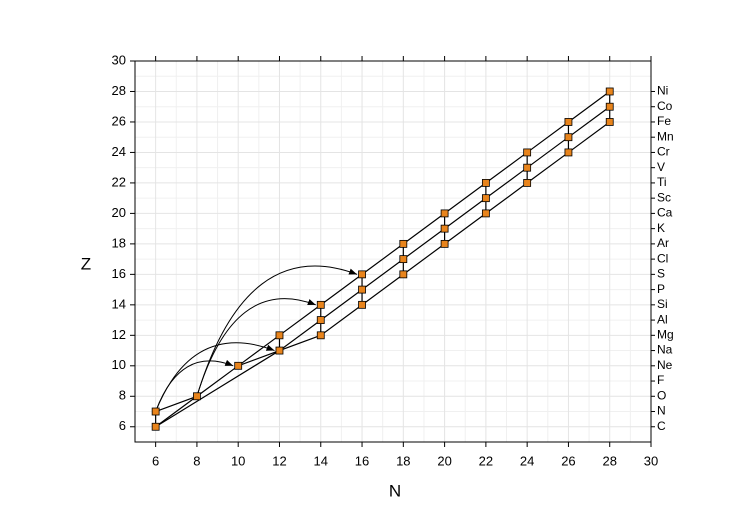 This screenshot has height=531, width=756. I want to click on x-axis-label: N, so click(395, 490).